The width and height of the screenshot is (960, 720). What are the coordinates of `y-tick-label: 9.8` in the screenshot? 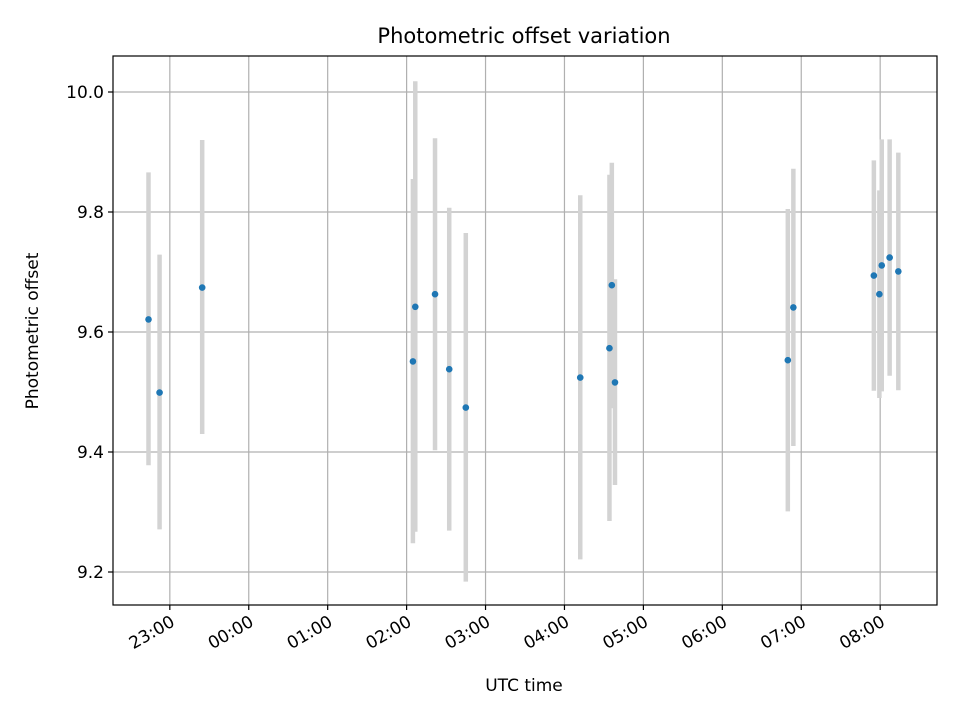 It's located at (90, 213).